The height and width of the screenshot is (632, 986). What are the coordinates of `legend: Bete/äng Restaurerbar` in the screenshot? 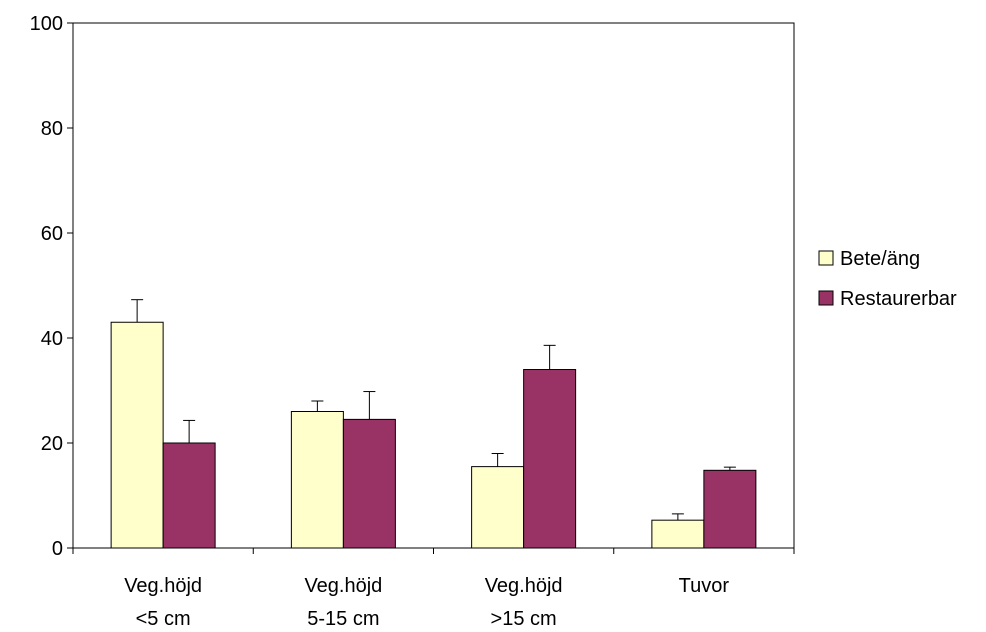 It's located at (887, 279).